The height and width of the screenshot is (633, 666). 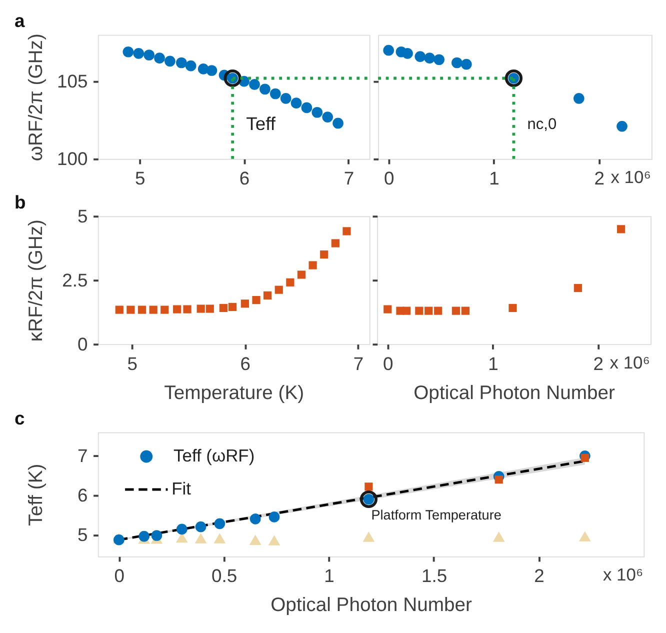 I want to click on x-axis-title: Temperature (K), so click(x=234, y=393).